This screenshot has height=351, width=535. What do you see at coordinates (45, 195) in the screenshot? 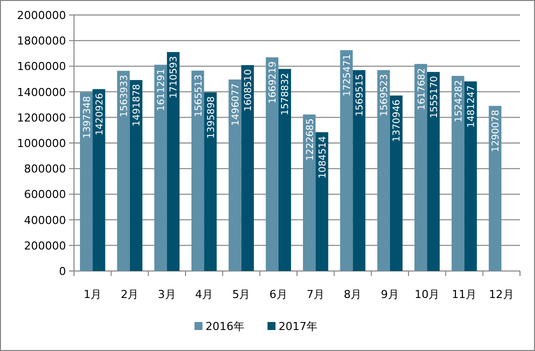
I see `y-tick-label: 600000` at bounding box center [45, 195].